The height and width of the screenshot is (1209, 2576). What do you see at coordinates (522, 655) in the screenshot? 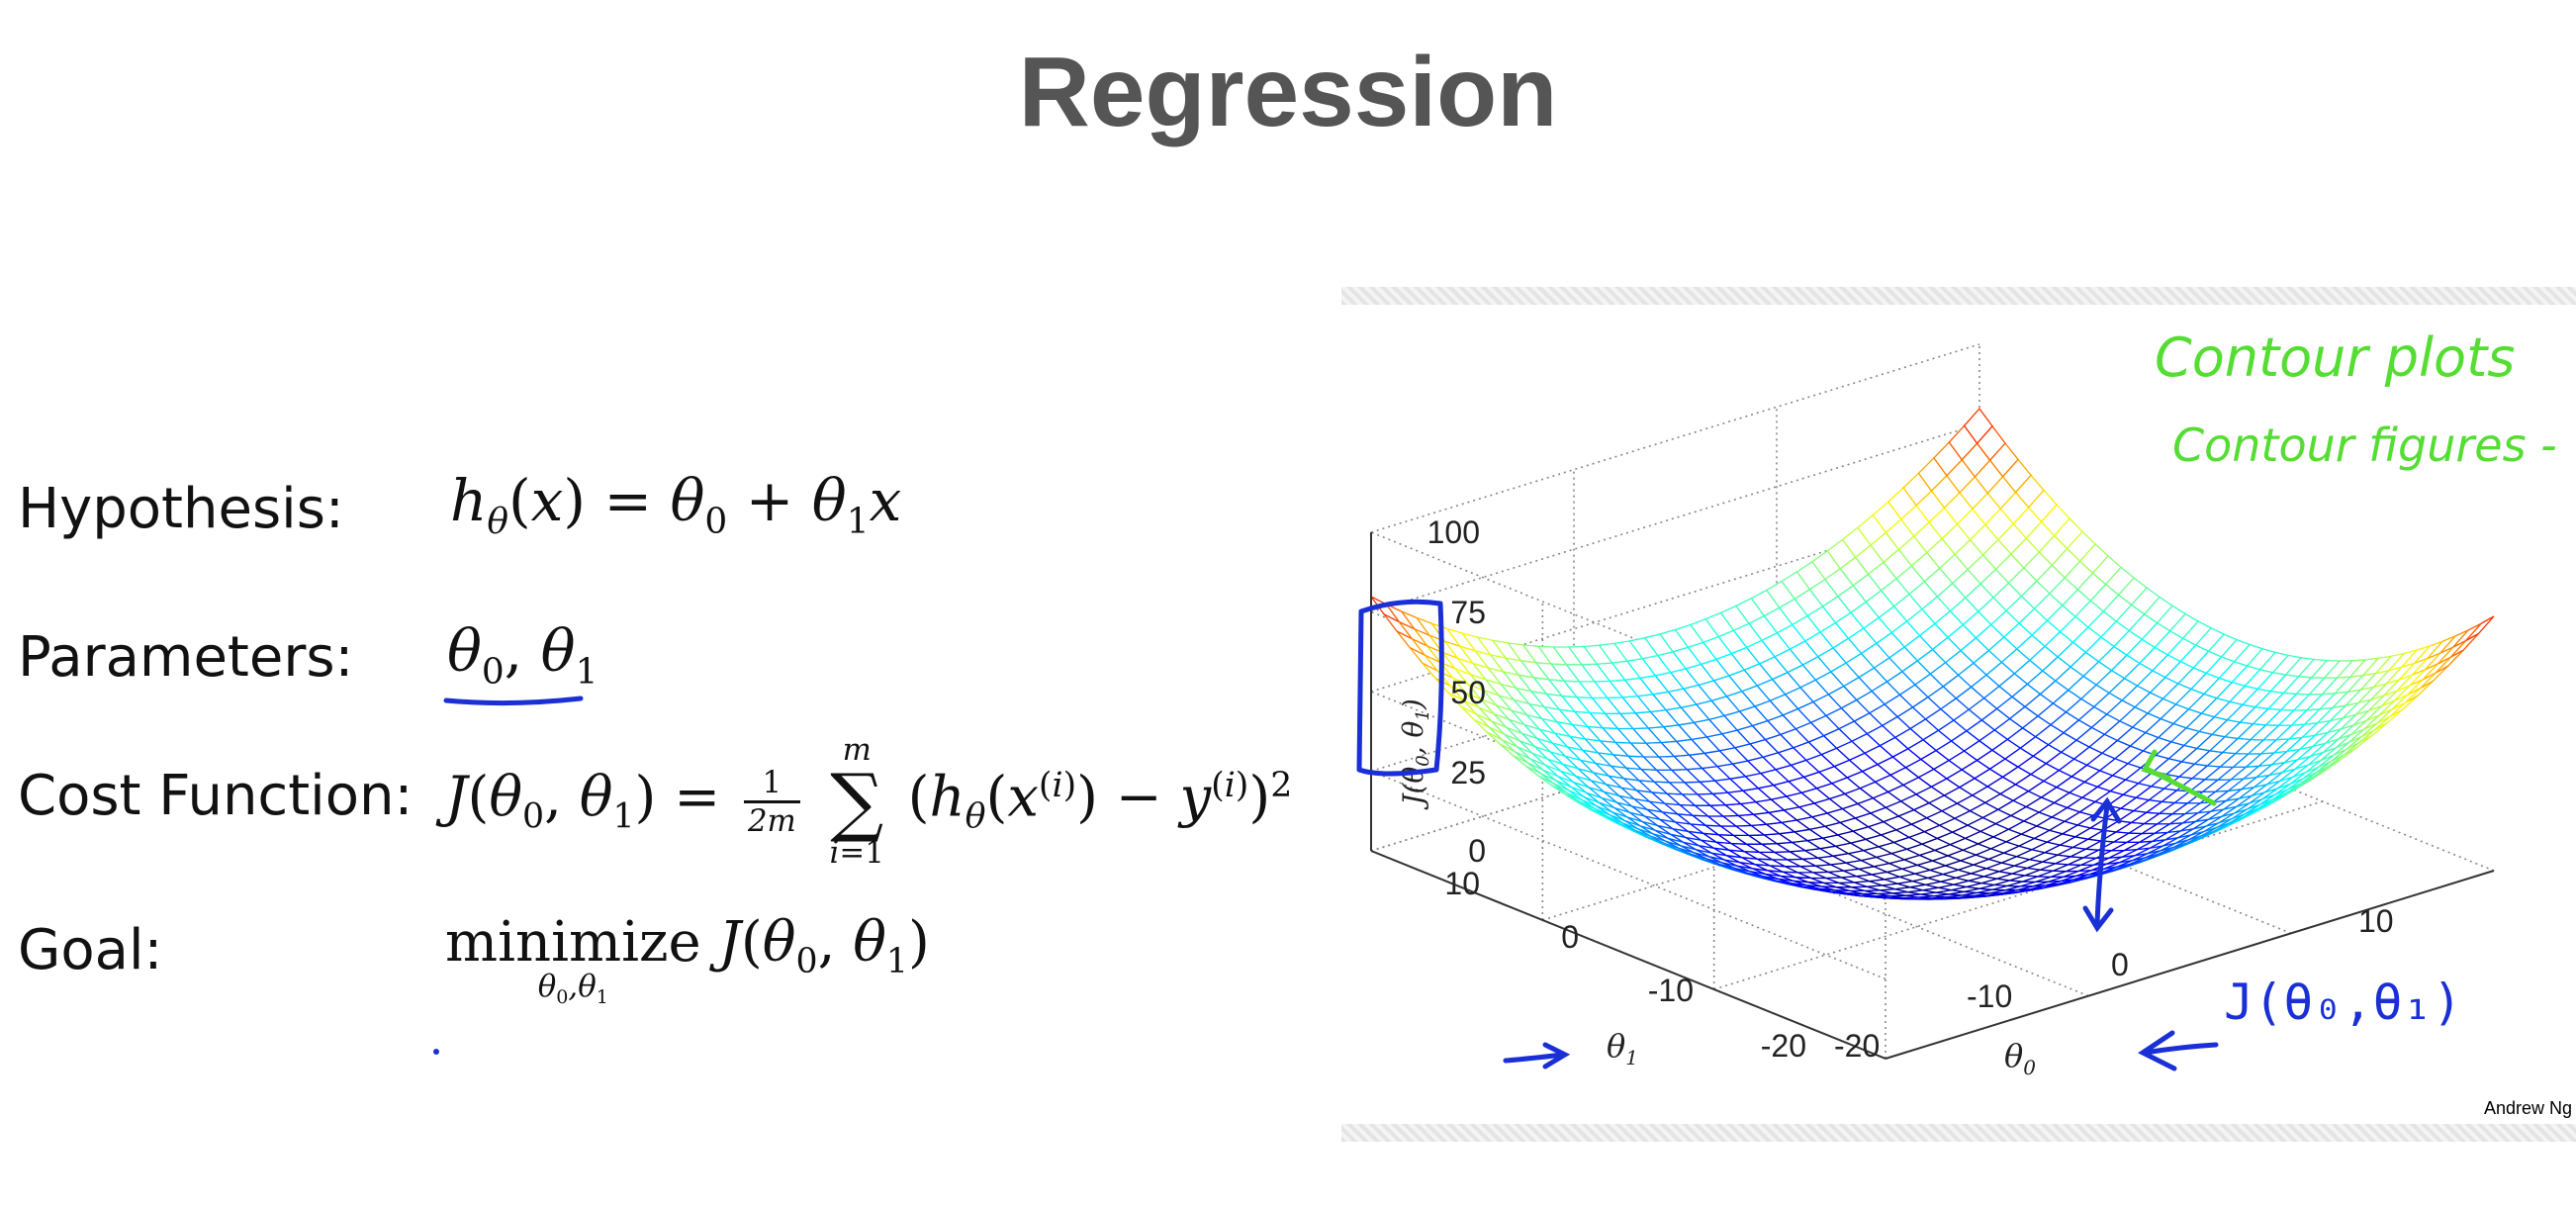
I see `parameters-formula: θ0, θ1` at bounding box center [522, 655].